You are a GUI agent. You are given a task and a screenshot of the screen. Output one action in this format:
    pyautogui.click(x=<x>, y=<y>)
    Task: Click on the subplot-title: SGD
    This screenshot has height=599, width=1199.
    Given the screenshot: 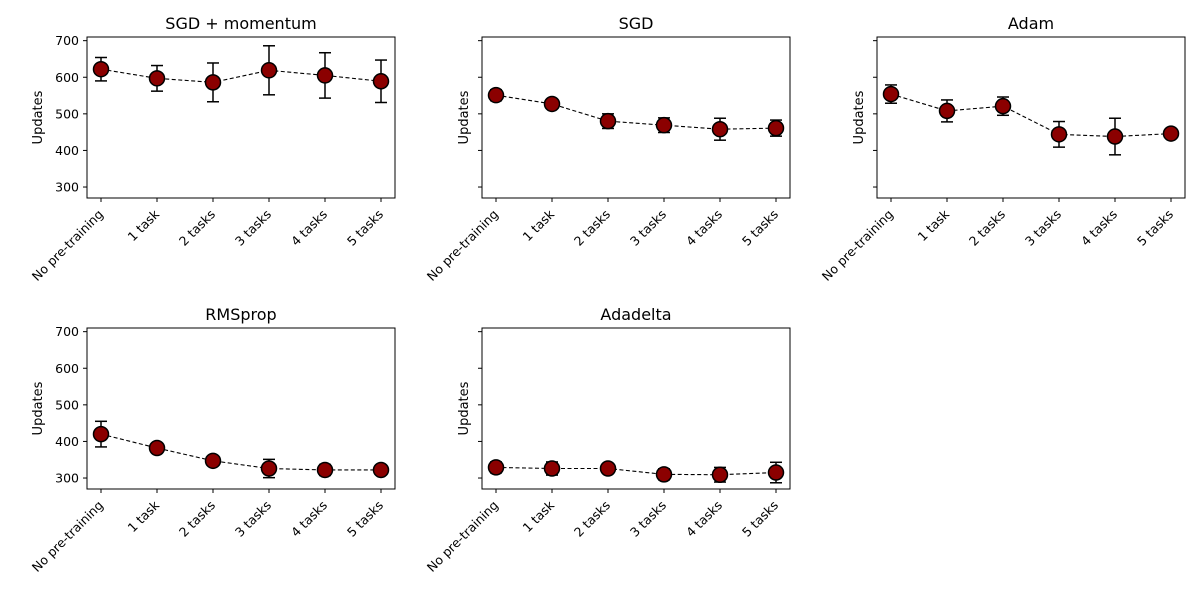 What is the action you would take?
    pyautogui.click(x=636, y=23)
    